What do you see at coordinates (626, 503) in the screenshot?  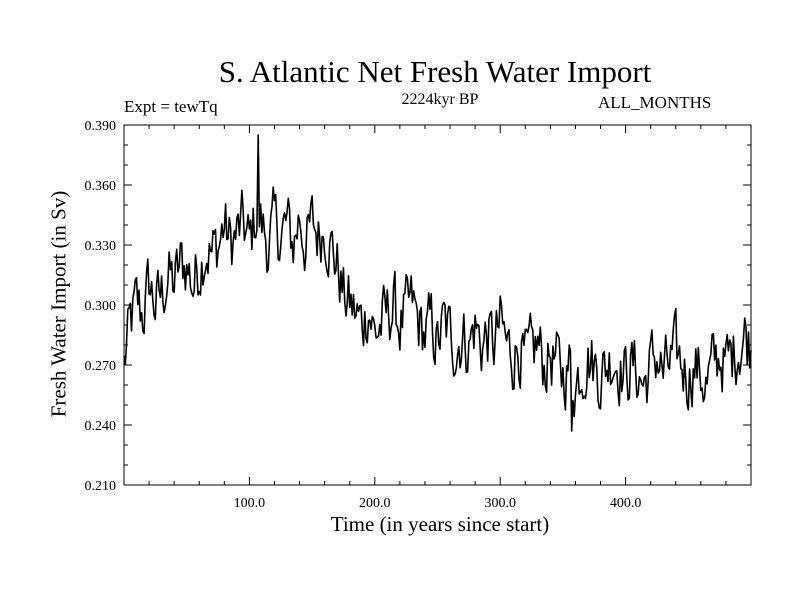 I see `x-tick-label: 400.0` at bounding box center [626, 503].